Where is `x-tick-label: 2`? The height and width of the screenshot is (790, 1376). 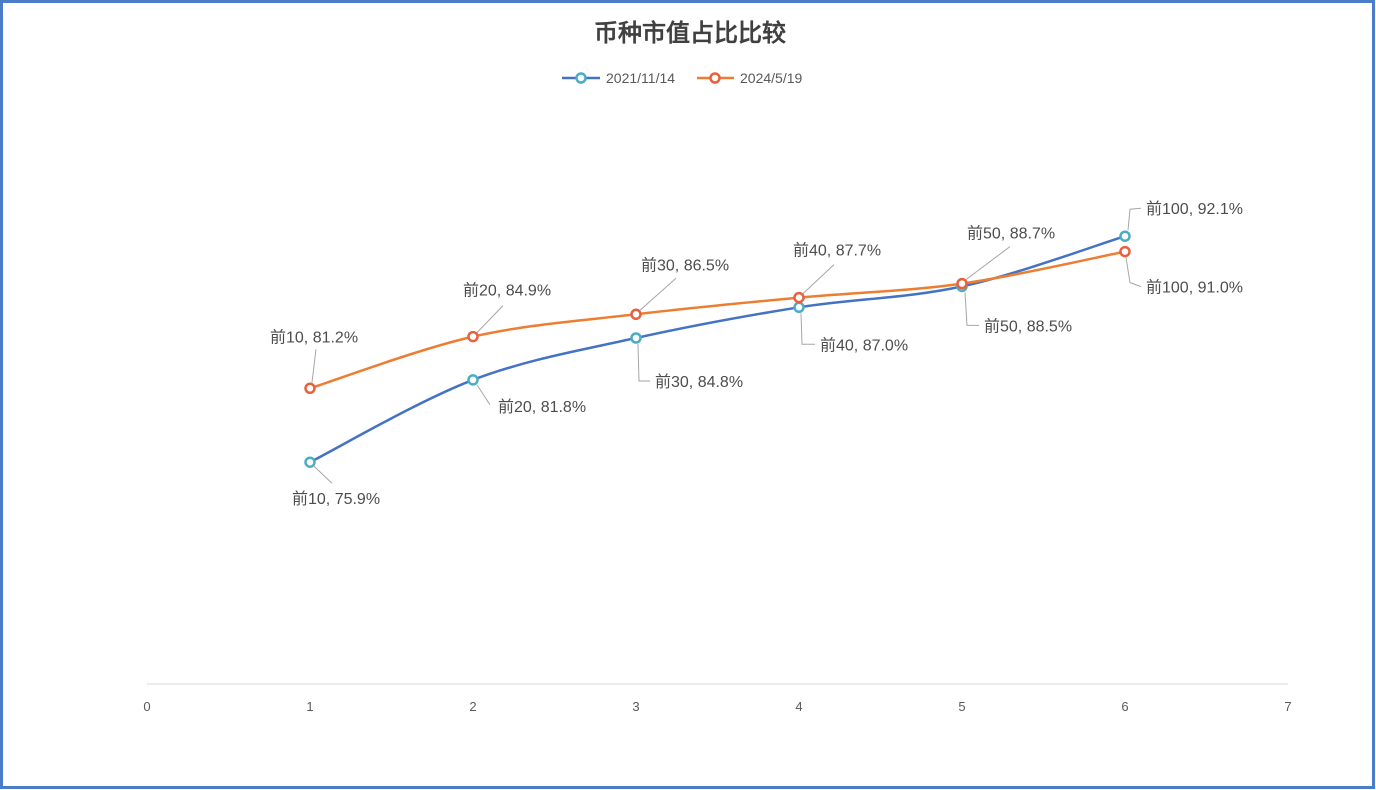 x-tick-label: 2 is located at coordinates (472, 706).